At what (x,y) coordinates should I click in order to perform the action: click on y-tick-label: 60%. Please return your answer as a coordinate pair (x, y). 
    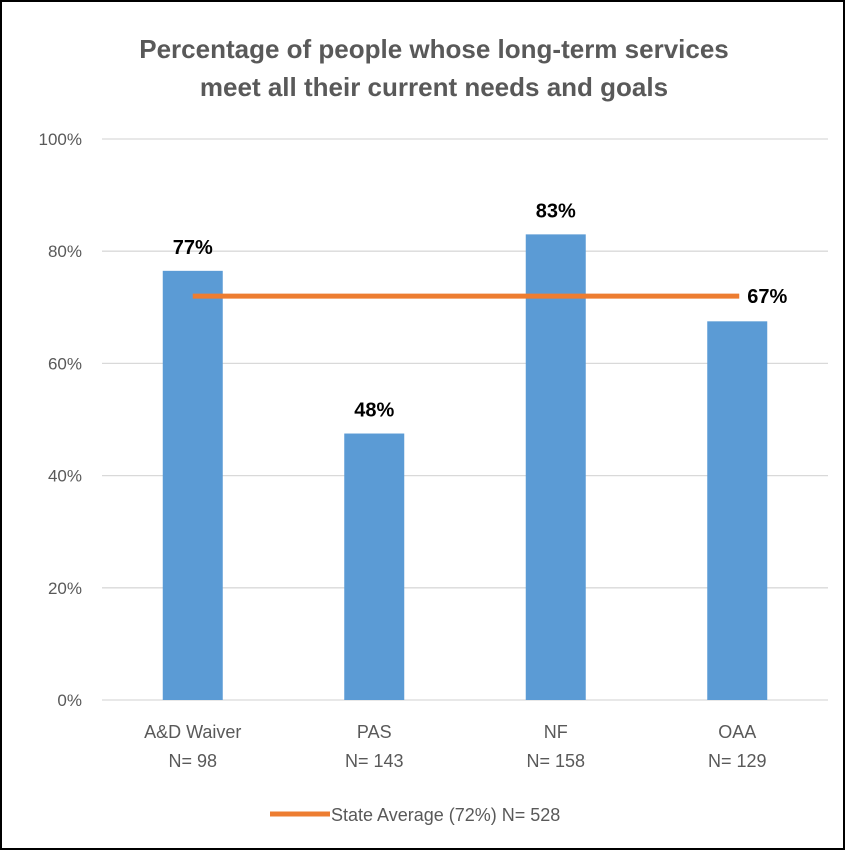
    Looking at the image, I should click on (65, 363).